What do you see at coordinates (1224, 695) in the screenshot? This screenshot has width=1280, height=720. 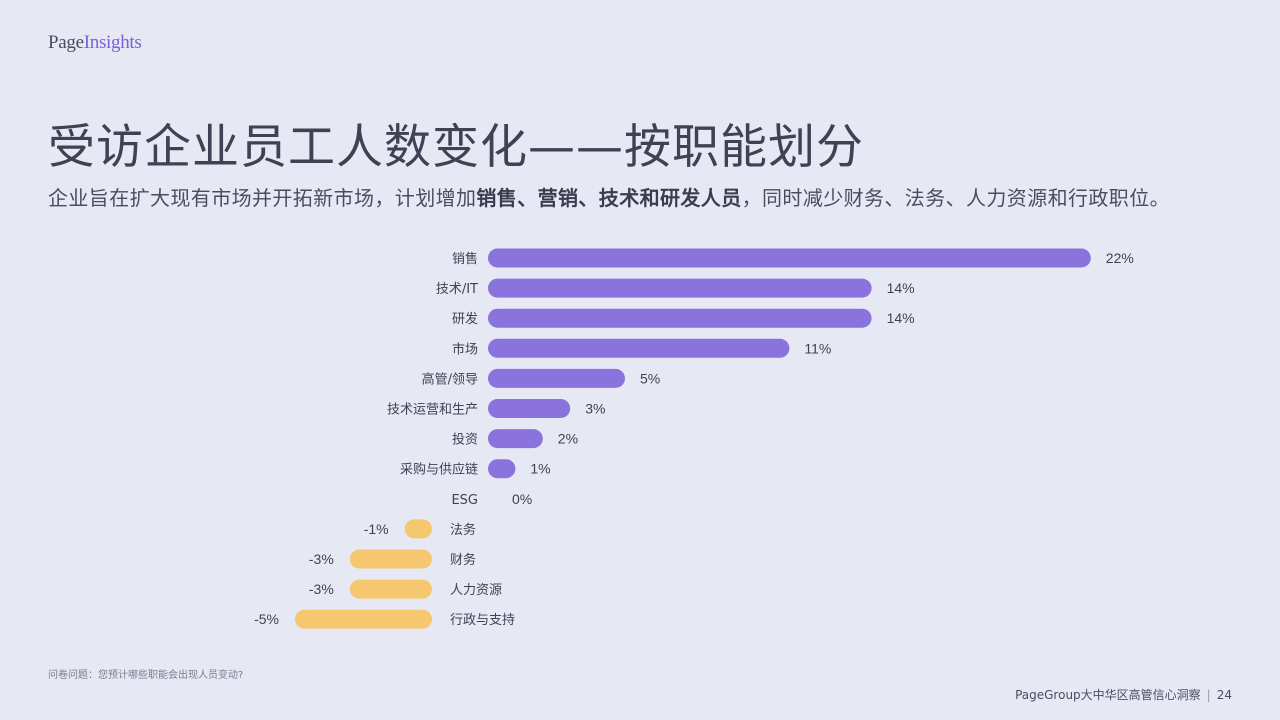 I see `page-number: 24` at bounding box center [1224, 695].